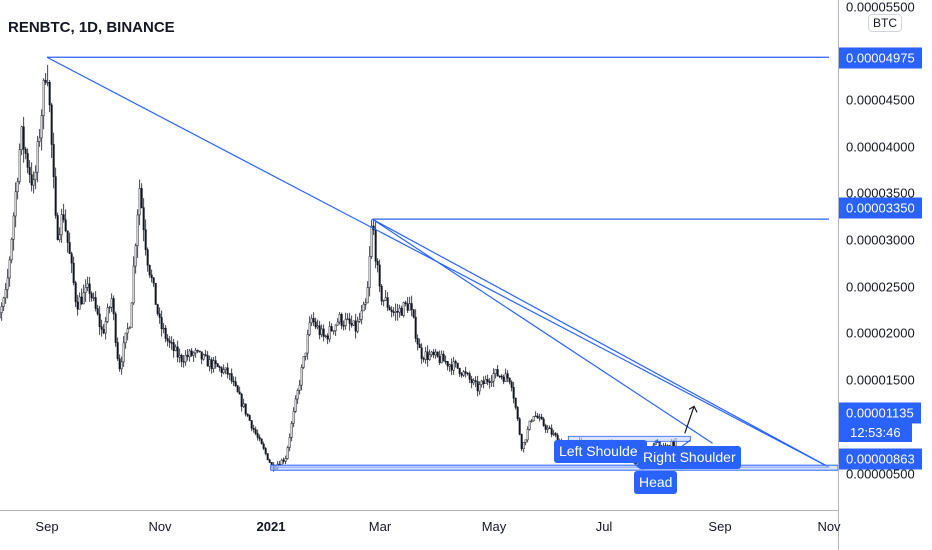 This screenshot has height=550, width=932. I want to click on x-tick-label: Mar, so click(380, 526).